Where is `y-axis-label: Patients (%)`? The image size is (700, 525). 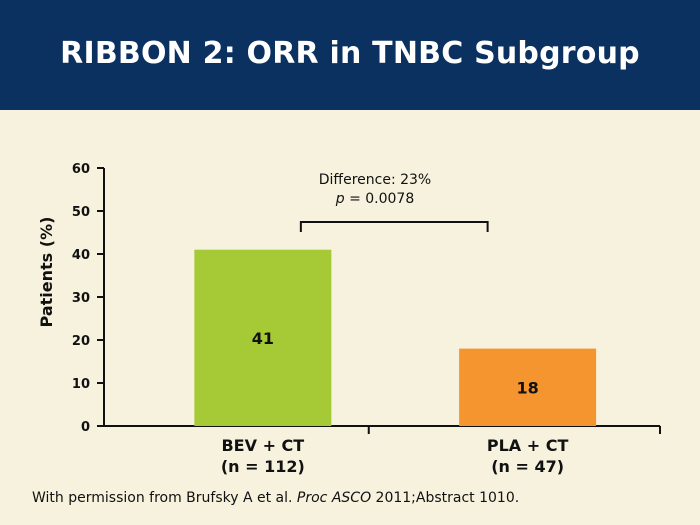 y-axis-label: Patients (%) is located at coordinates (46, 272).